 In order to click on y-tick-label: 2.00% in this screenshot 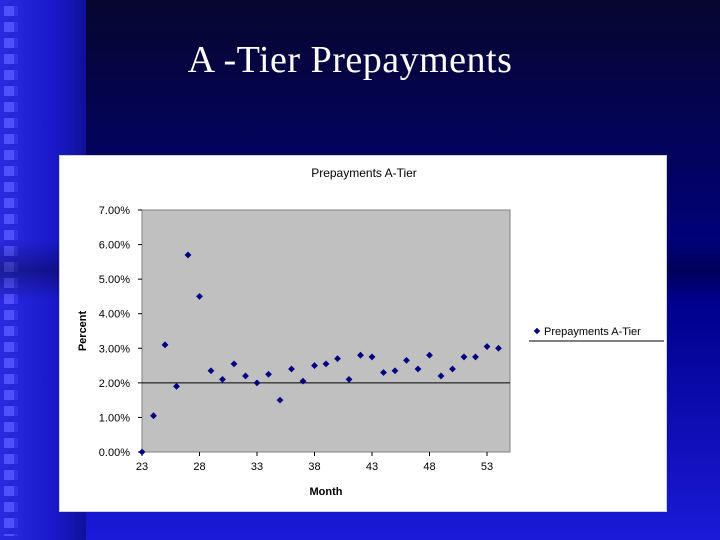, I will do `click(114, 384)`.